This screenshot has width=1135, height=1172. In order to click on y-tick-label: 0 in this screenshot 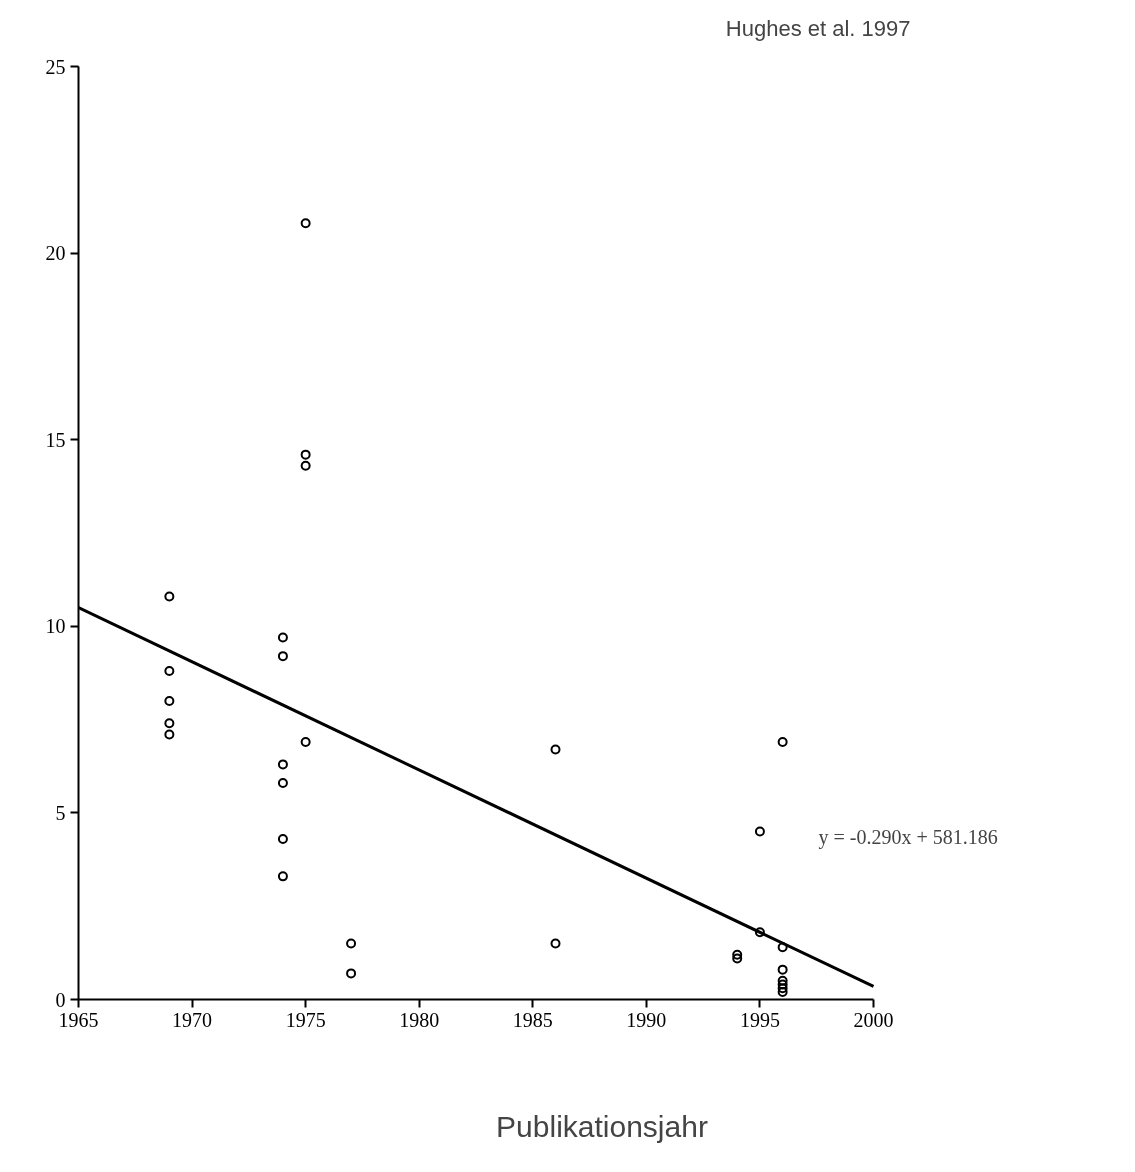, I will do `click(60, 999)`.